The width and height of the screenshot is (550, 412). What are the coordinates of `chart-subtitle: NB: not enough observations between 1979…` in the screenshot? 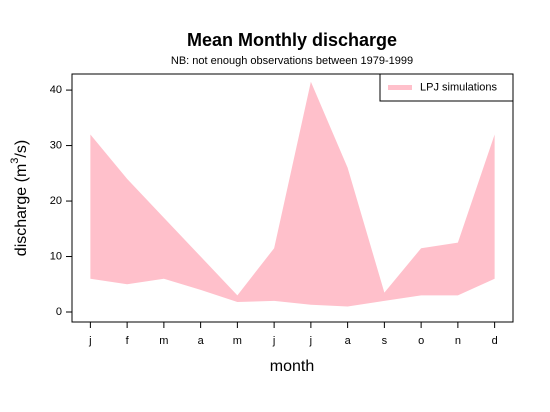 It's located at (292, 61).